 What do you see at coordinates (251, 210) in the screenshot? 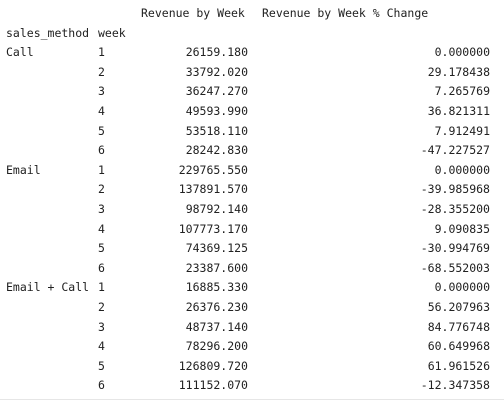
I see `table-row: 3 98792.140 -28.355200` at bounding box center [251, 210].